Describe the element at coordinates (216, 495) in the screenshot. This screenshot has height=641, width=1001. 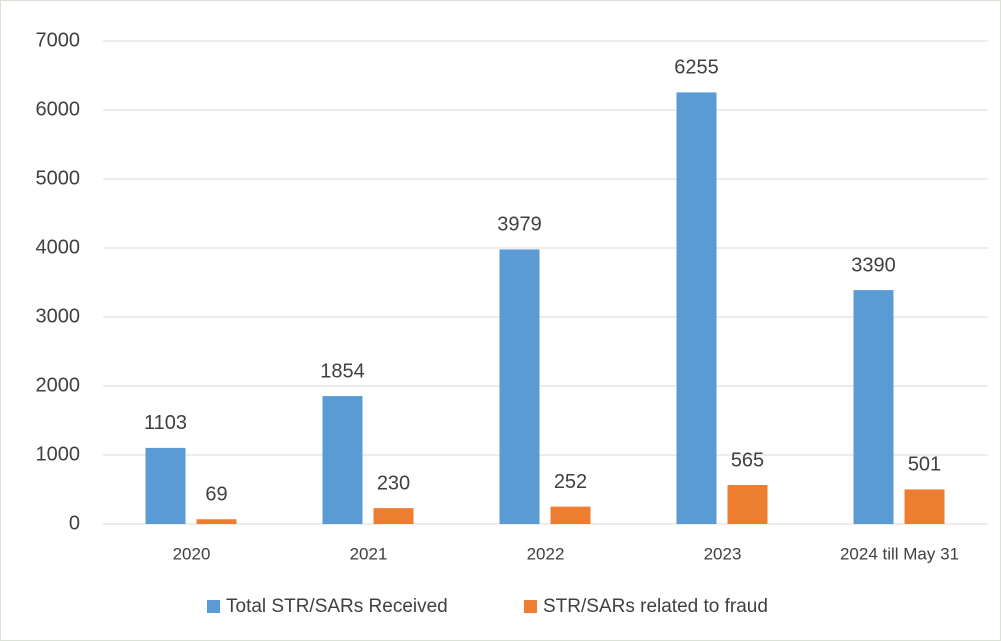
I see `data-label: 69` at that location.